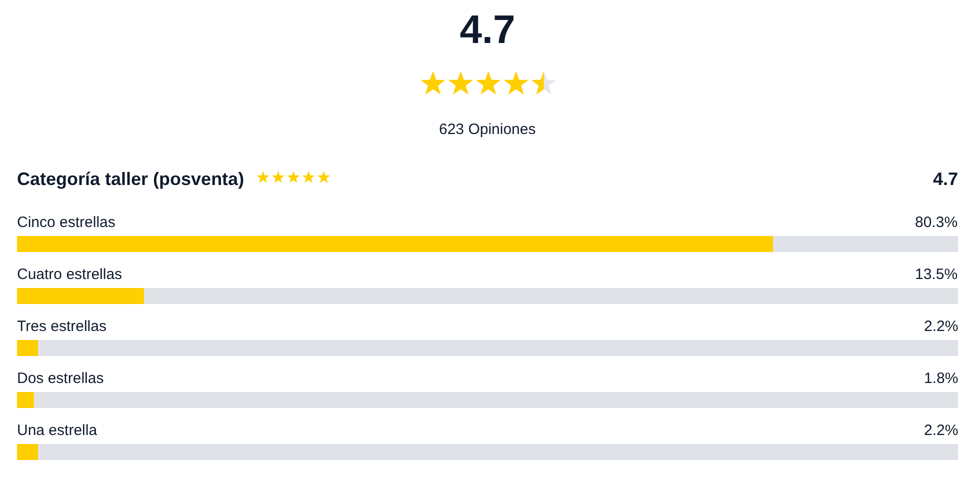 The width and height of the screenshot is (973, 494). I want to click on data-label: 1.8%, so click(941, 378).